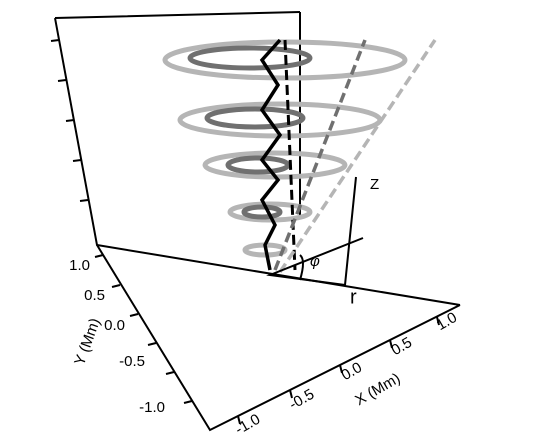  Describe the element at coordinates (353, 297) in the screenshot. I see `r-label: r` at that location.